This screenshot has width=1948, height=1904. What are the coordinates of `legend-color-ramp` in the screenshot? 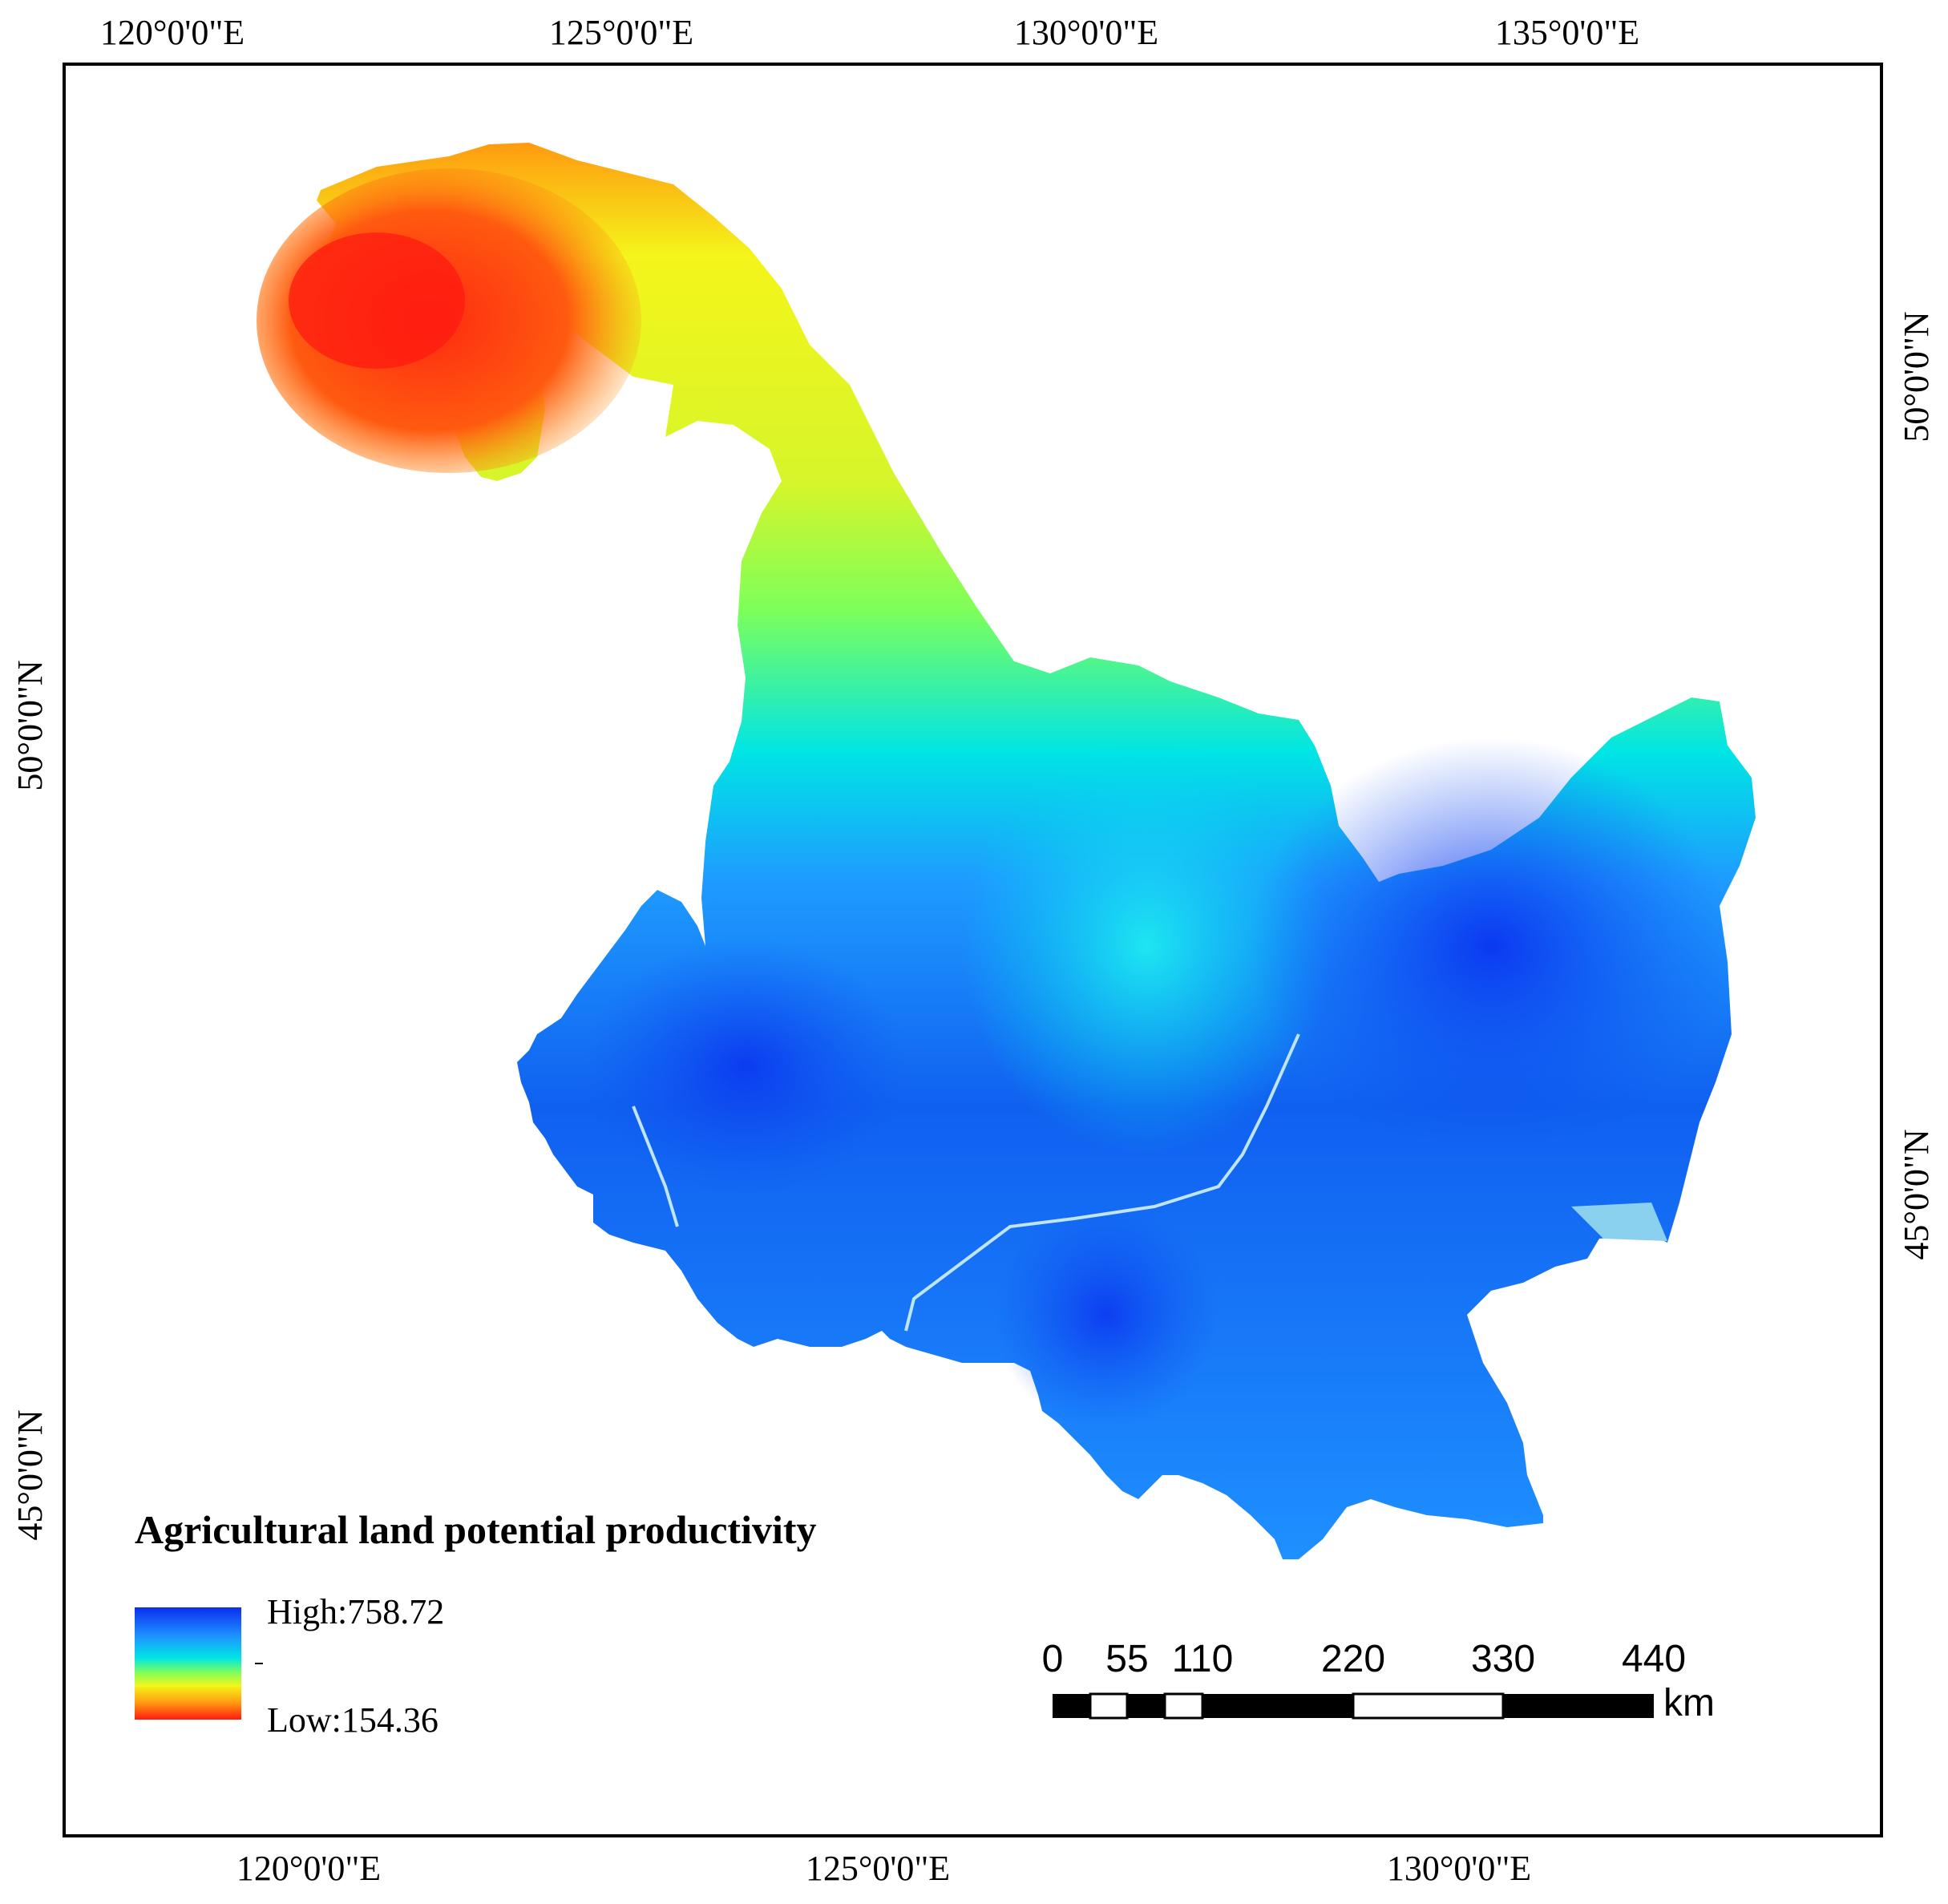 It's located at (188, 1664).